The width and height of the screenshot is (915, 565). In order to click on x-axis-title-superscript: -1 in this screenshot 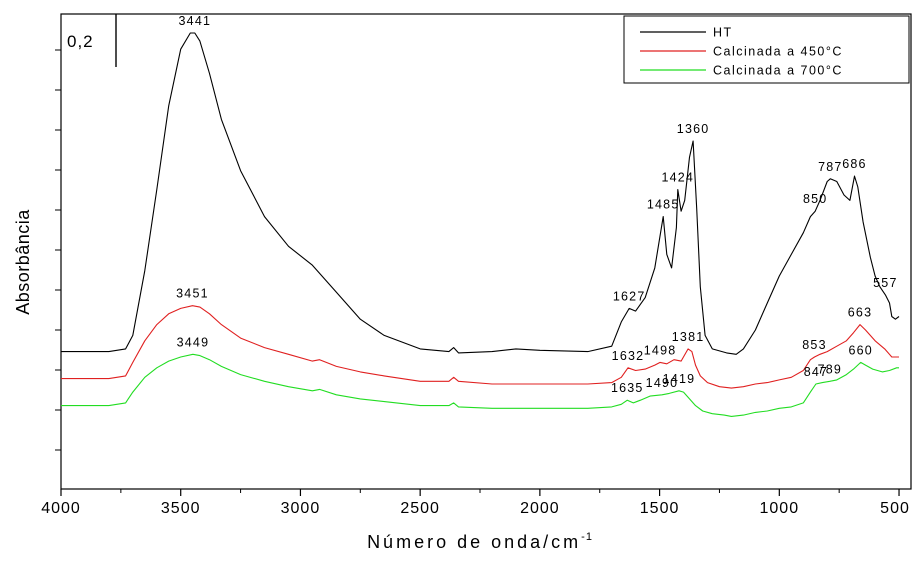, I will do `click(587, 537)`.